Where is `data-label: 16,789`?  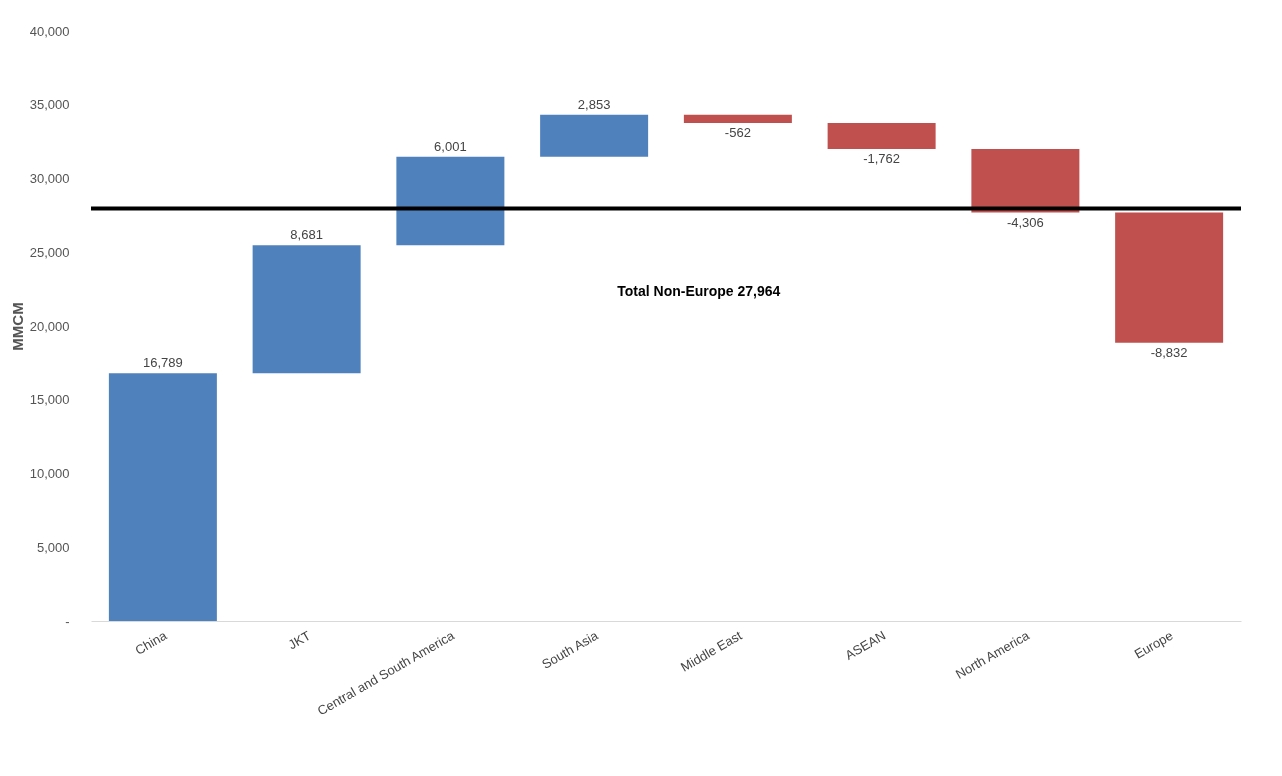
data-label: 16,789 is located at coordinates (162, 363).